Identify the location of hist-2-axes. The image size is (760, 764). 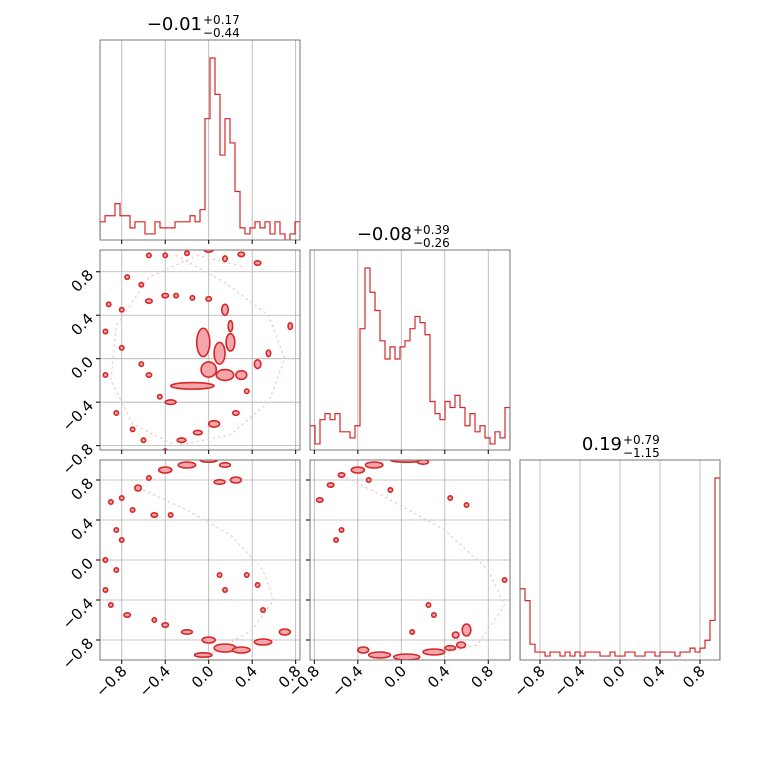
(620, 560).